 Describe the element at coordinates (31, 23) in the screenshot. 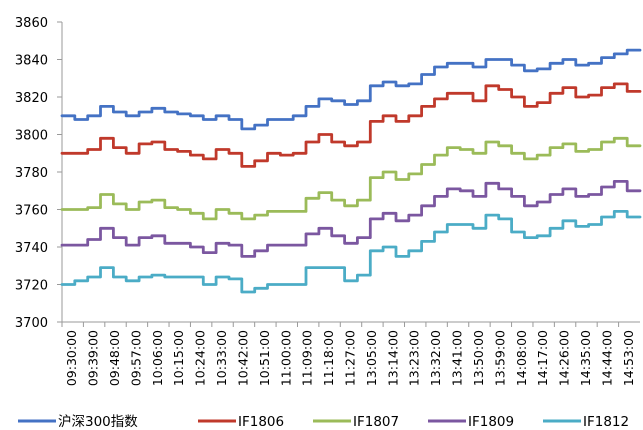

I see `y-tick-label: 3860` at that location.